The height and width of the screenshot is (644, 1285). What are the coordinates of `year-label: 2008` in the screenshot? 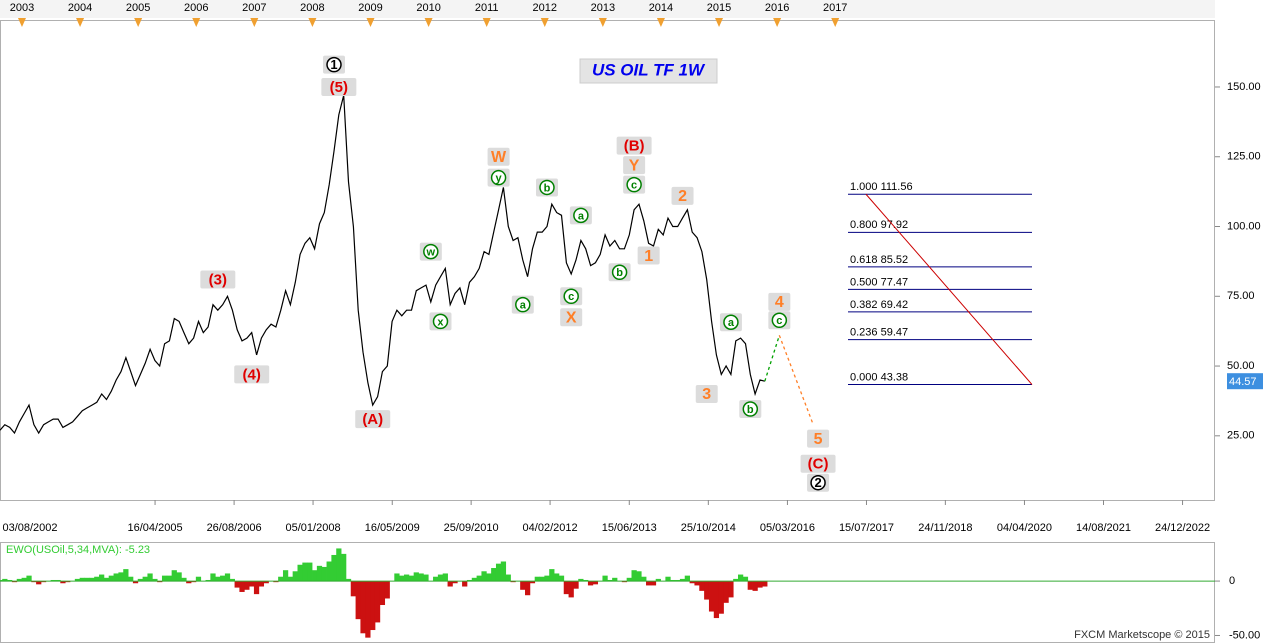 It's located at (312, 8).